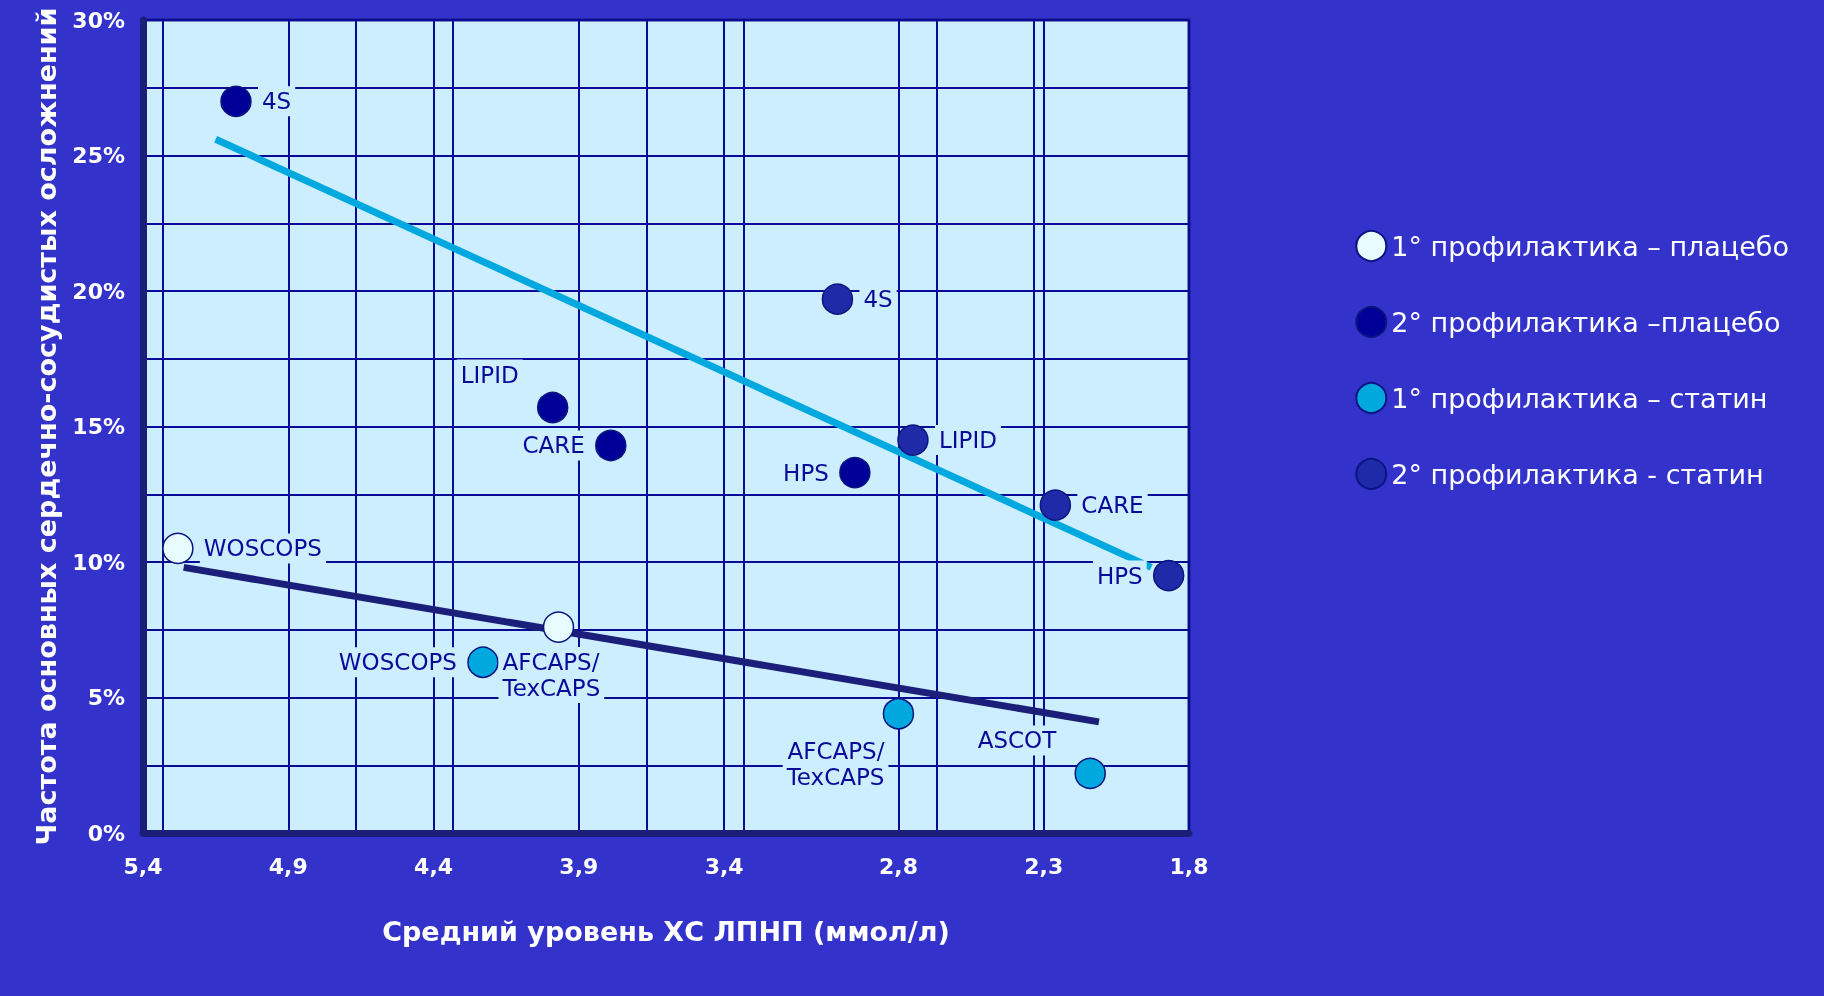 This screenshot has width=1824, height=996. I want to click on legend-label: 2° профилактика - статин, so click(1577, 474).